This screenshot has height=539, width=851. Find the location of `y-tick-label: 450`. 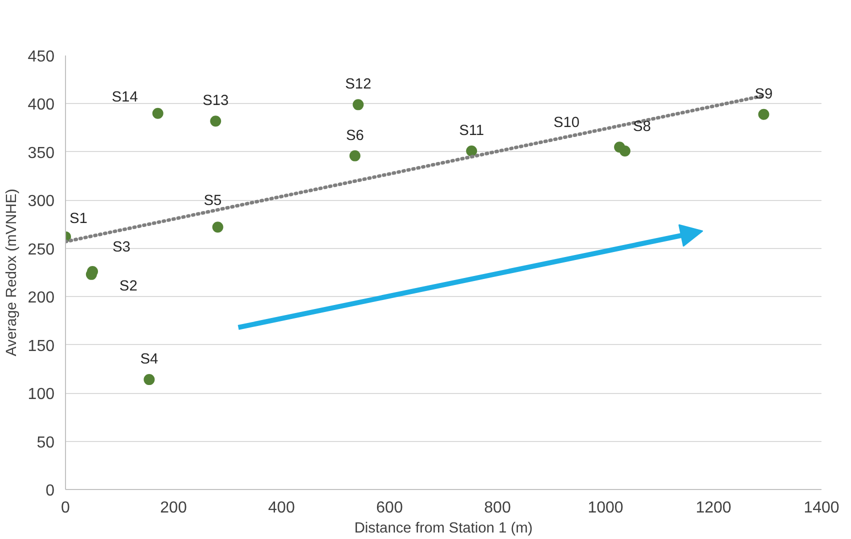

y-tick-label: 450 is located at coordinates (41, 57).